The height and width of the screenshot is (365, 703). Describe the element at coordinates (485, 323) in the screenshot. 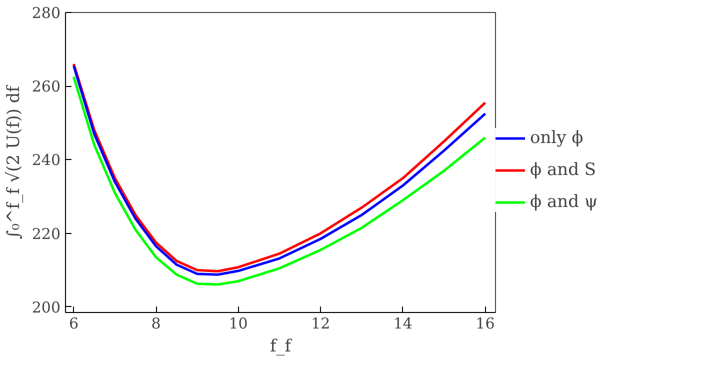

I see `x-tick-label: 16` at that location.